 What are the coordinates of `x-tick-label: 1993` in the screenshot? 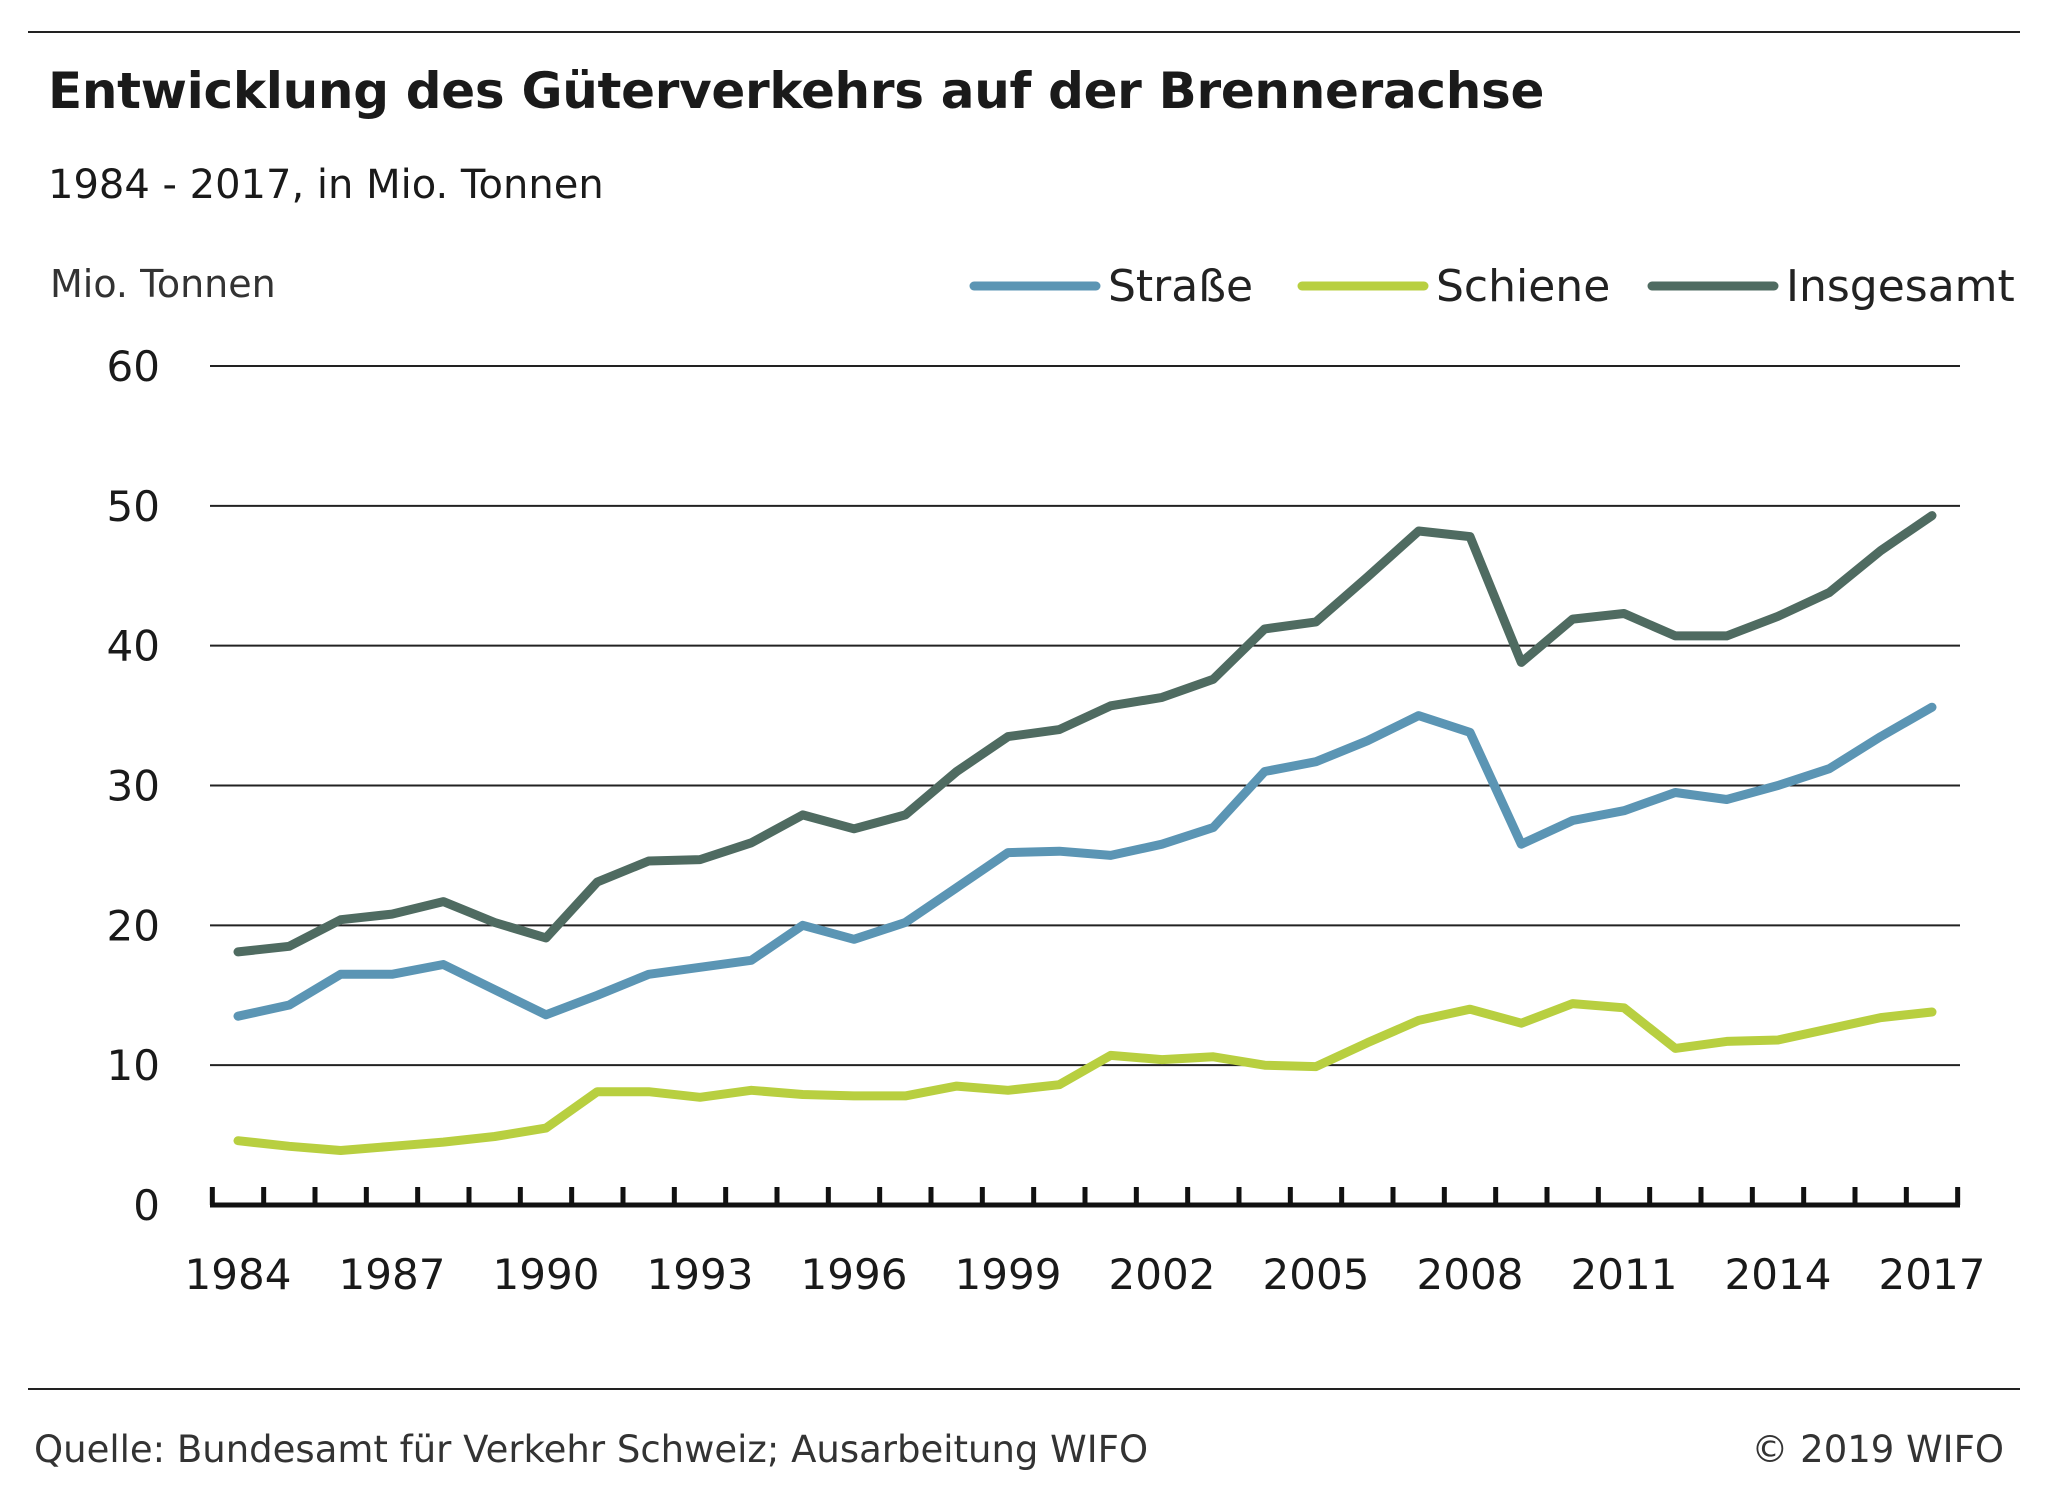 It's located at (700, 1274).